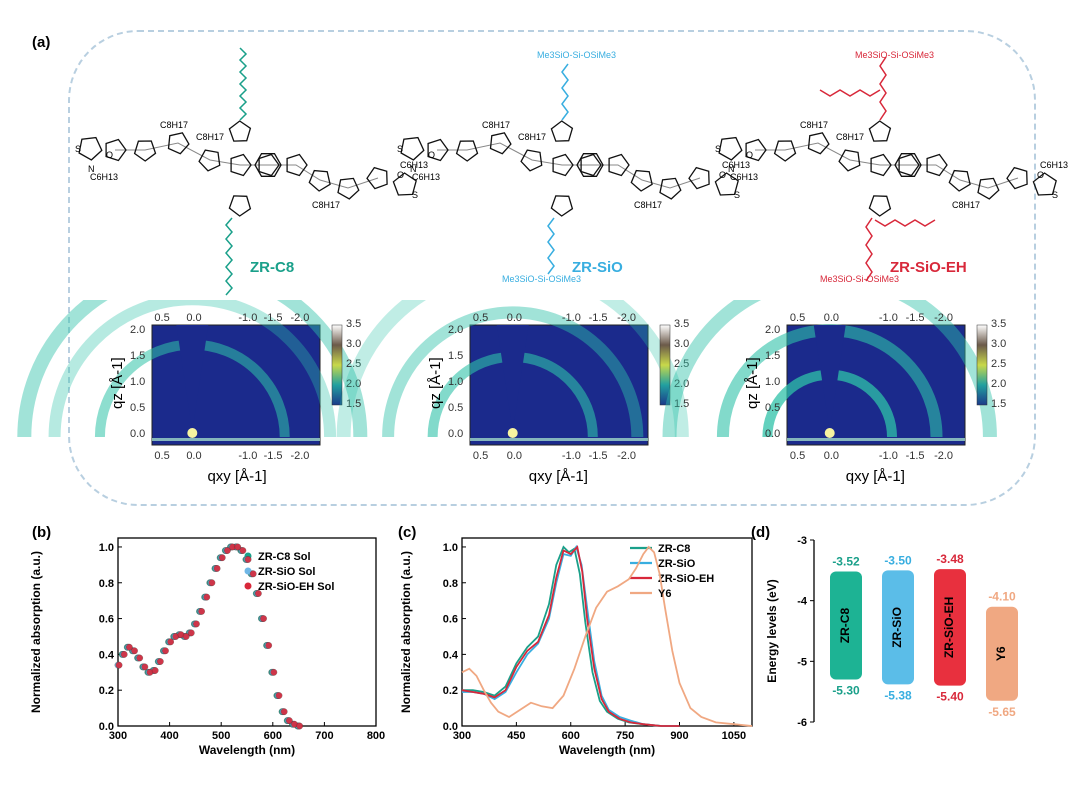  I want to click on homo-label: -5.65, so click(1002, 712).